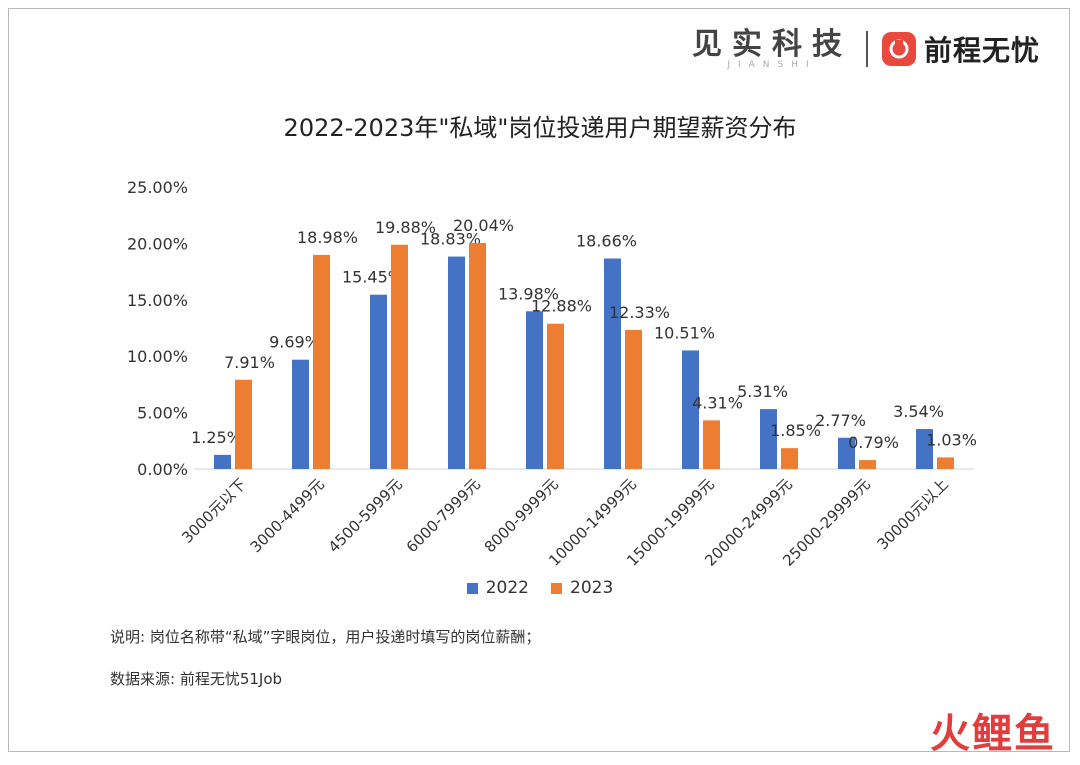 The height and width of the screenshot is (765, 1080). I want to click on chart-title: 2022-2023年"私域"岗位投递用户期望薪资分布, so click(540, 128).